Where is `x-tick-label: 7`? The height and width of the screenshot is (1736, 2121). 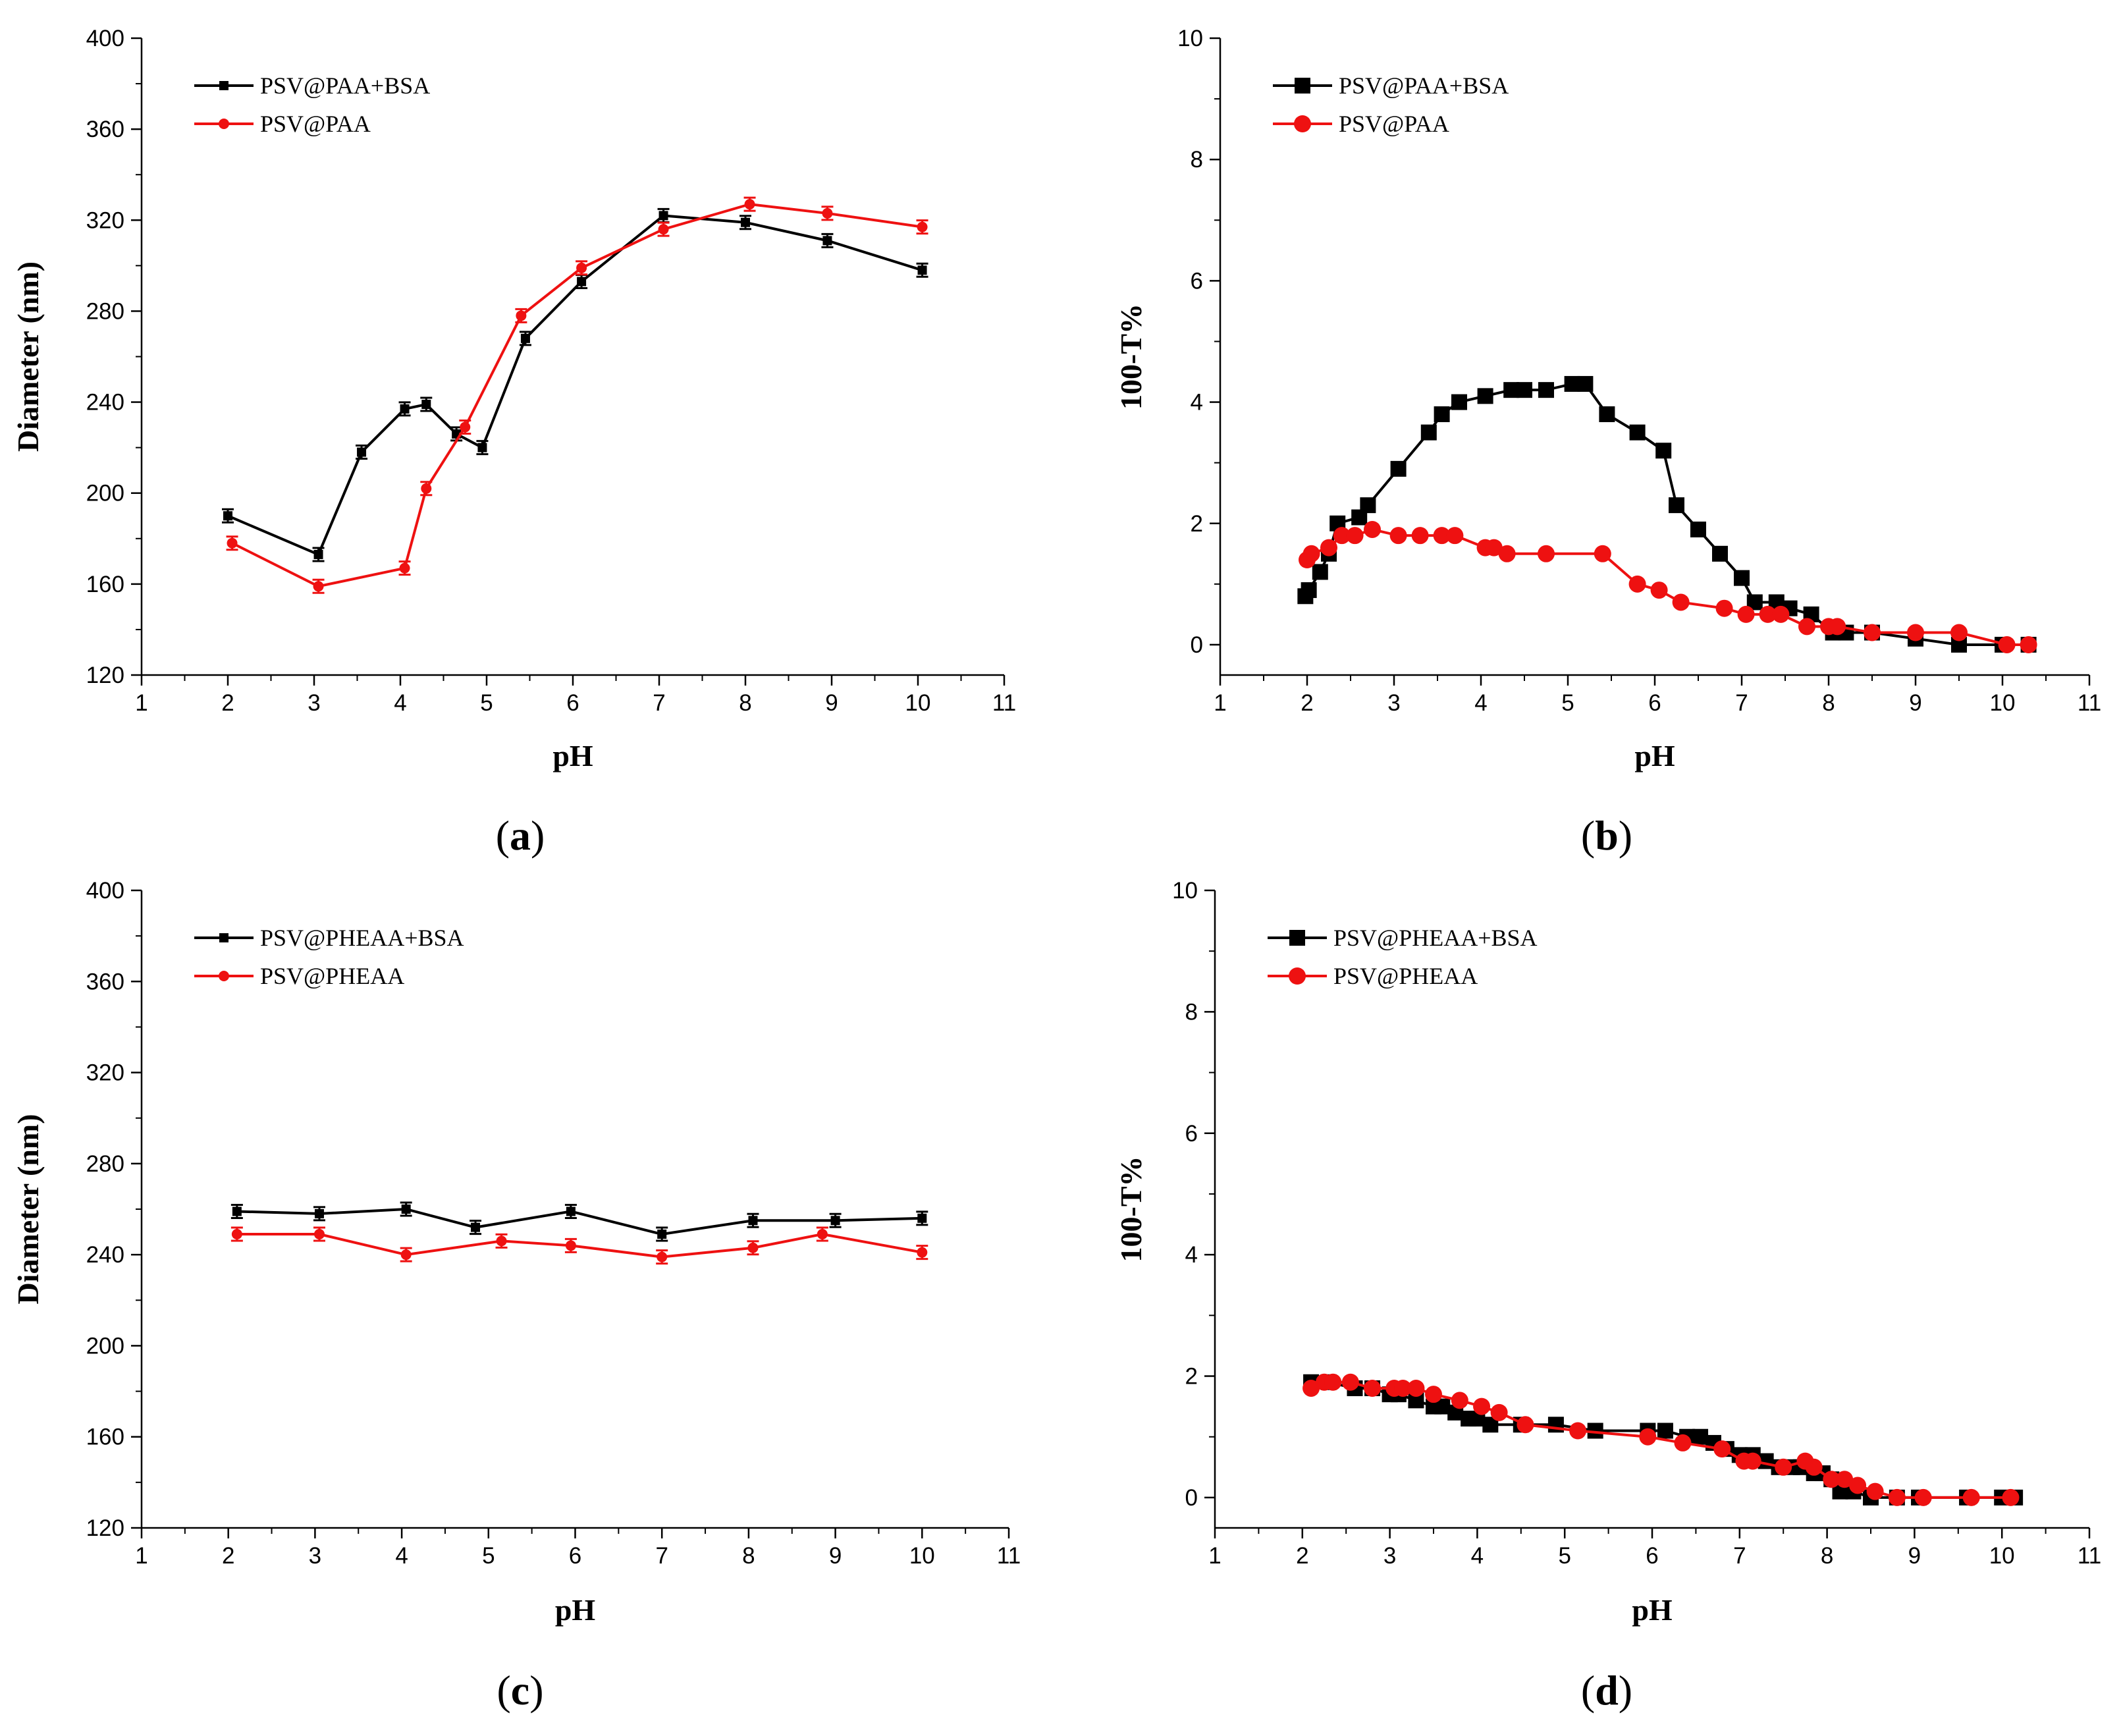 x-tick-label: 7 is located at coordinates (1739, 1556).